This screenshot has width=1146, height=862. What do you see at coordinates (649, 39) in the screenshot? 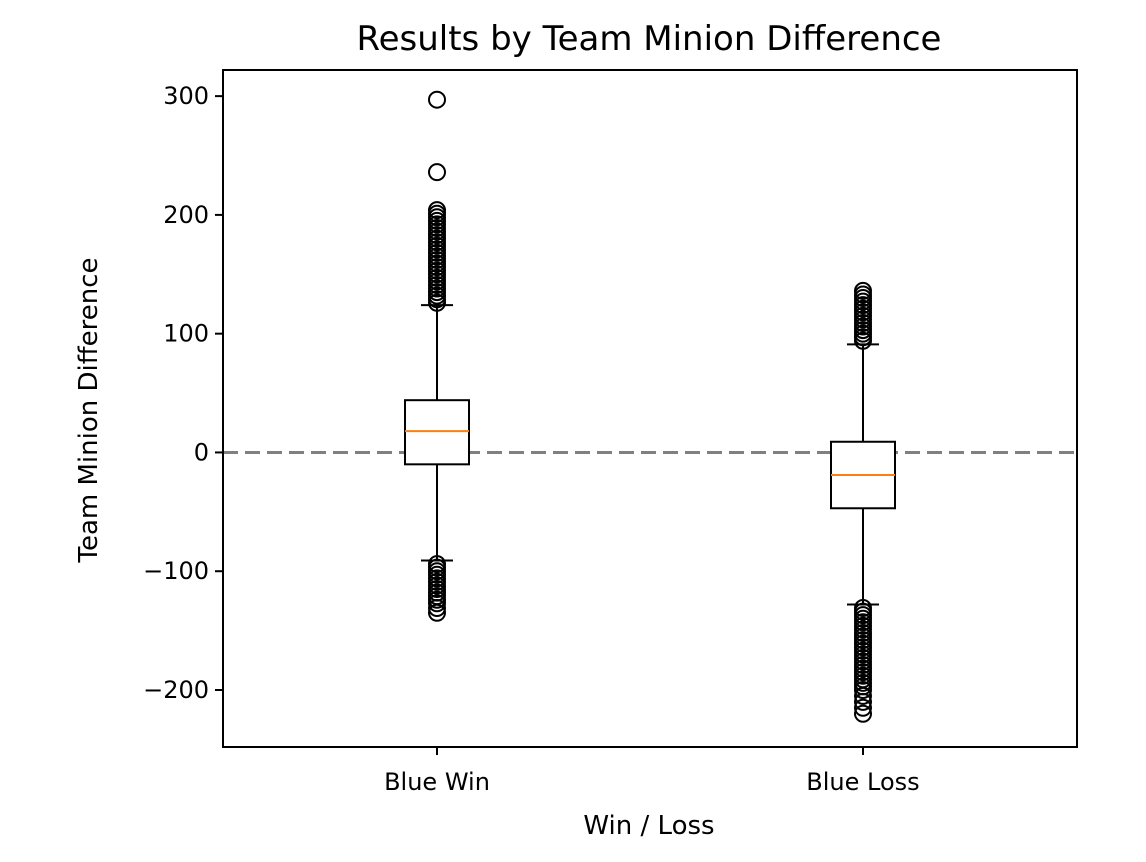
I see `chart-title: Results by Team Minion Difference` at bounding box center [649, 39].